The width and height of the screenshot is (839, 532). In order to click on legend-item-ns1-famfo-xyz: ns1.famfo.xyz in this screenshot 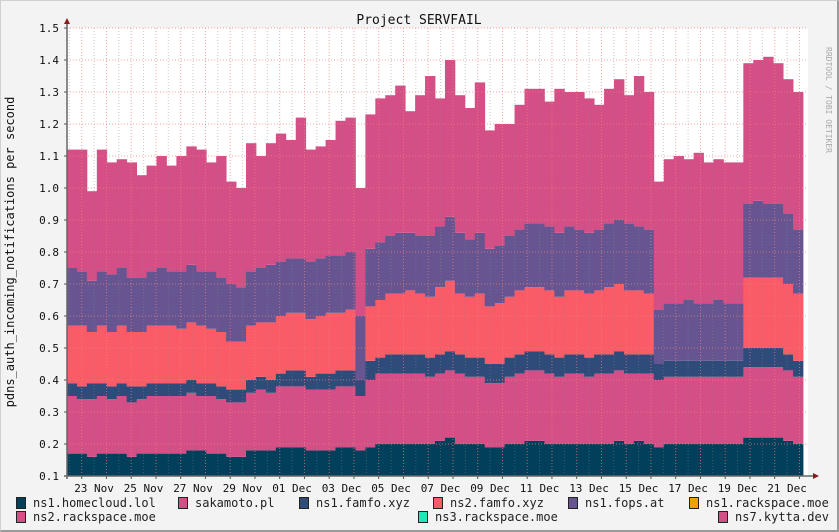, I will do `click(354, 503)`.